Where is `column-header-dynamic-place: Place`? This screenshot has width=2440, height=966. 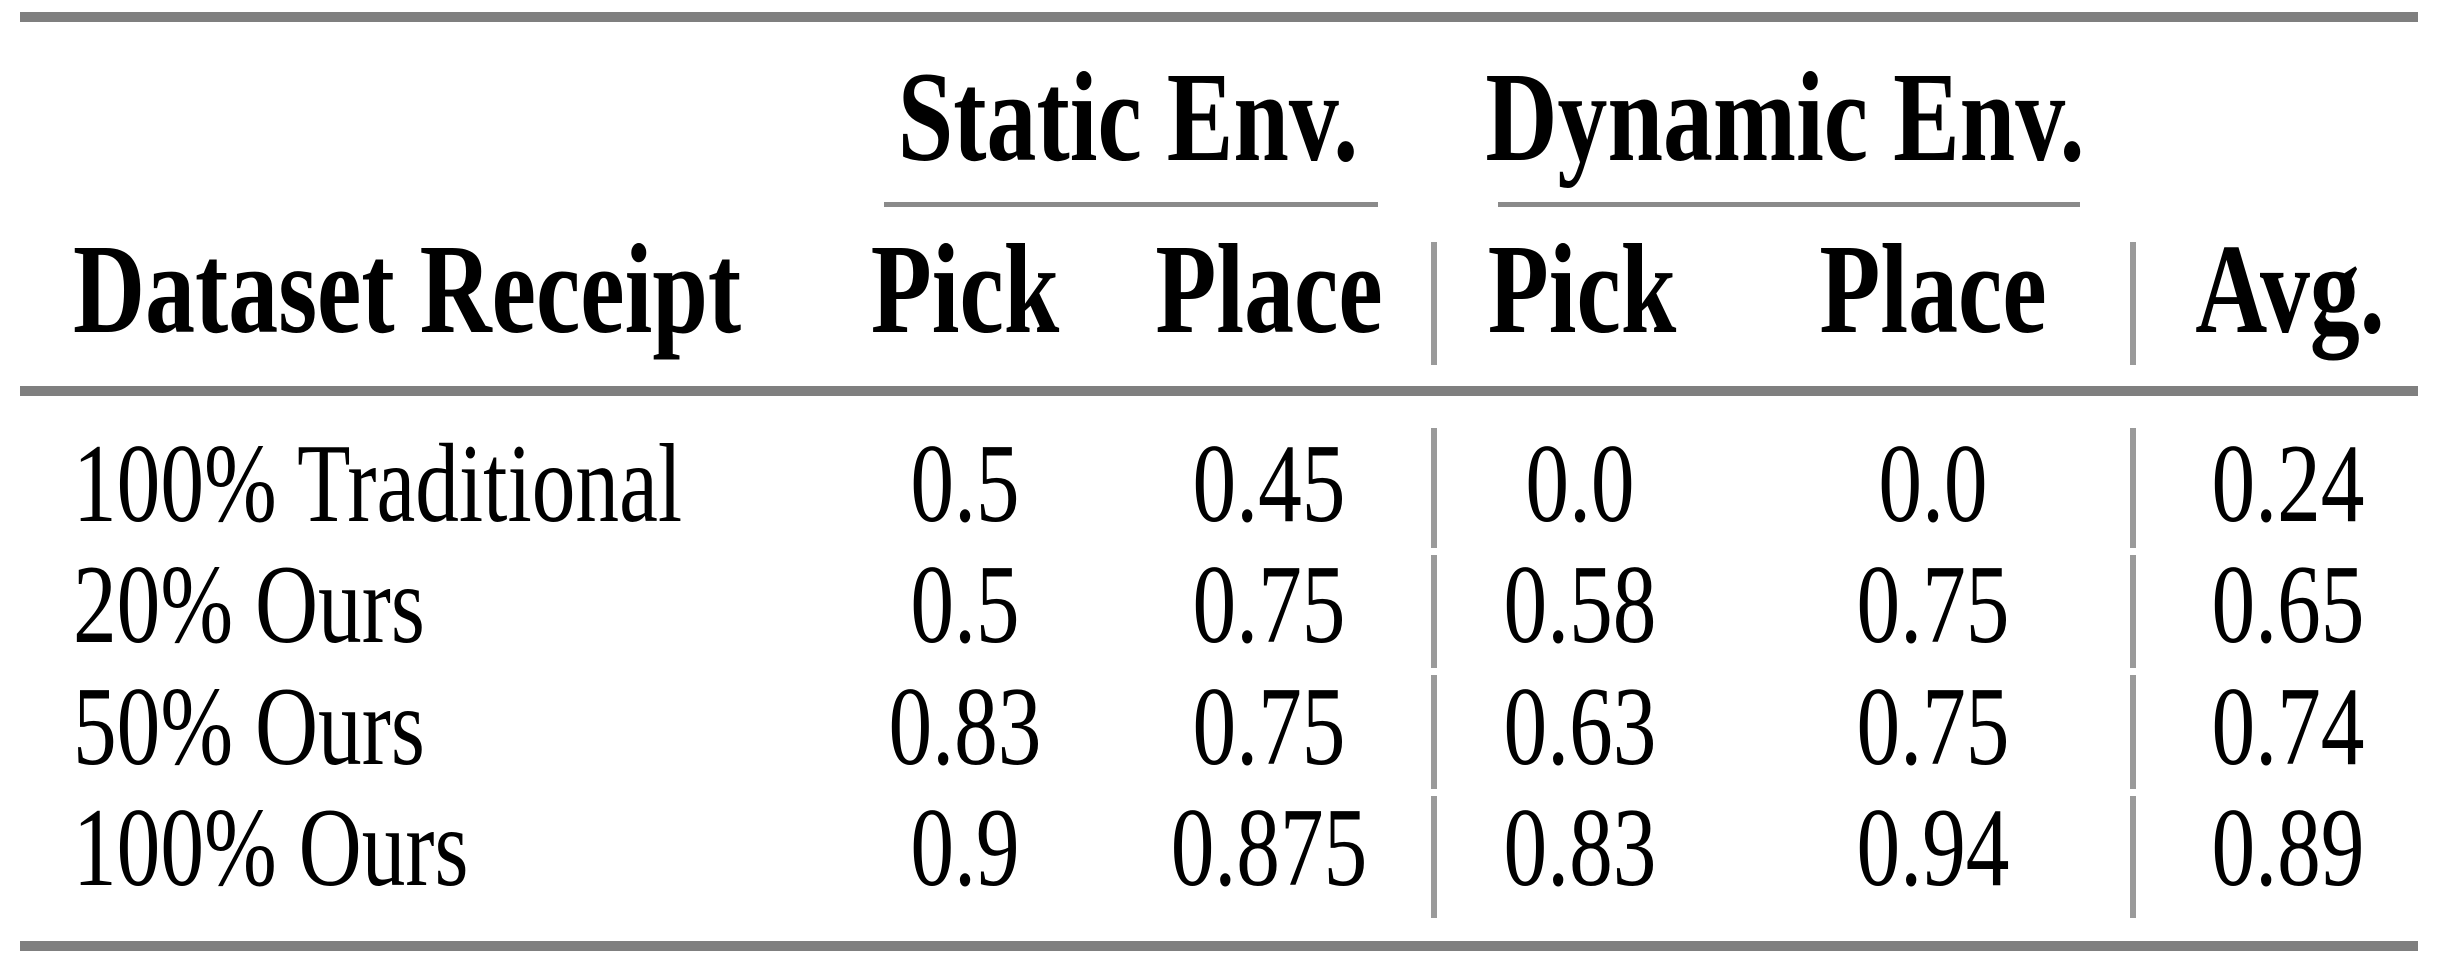 column-header-dynamic-place: Place is located at coordinates (1933, 289).